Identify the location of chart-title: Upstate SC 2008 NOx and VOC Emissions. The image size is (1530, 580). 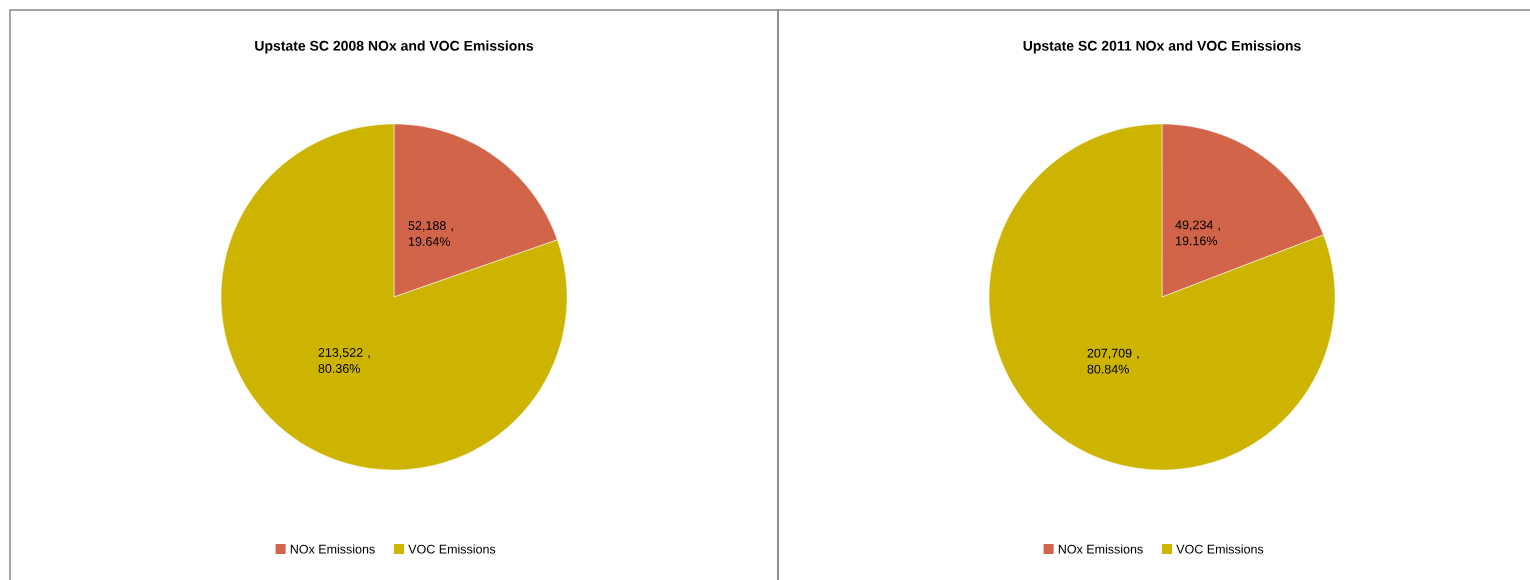
(394, 47).